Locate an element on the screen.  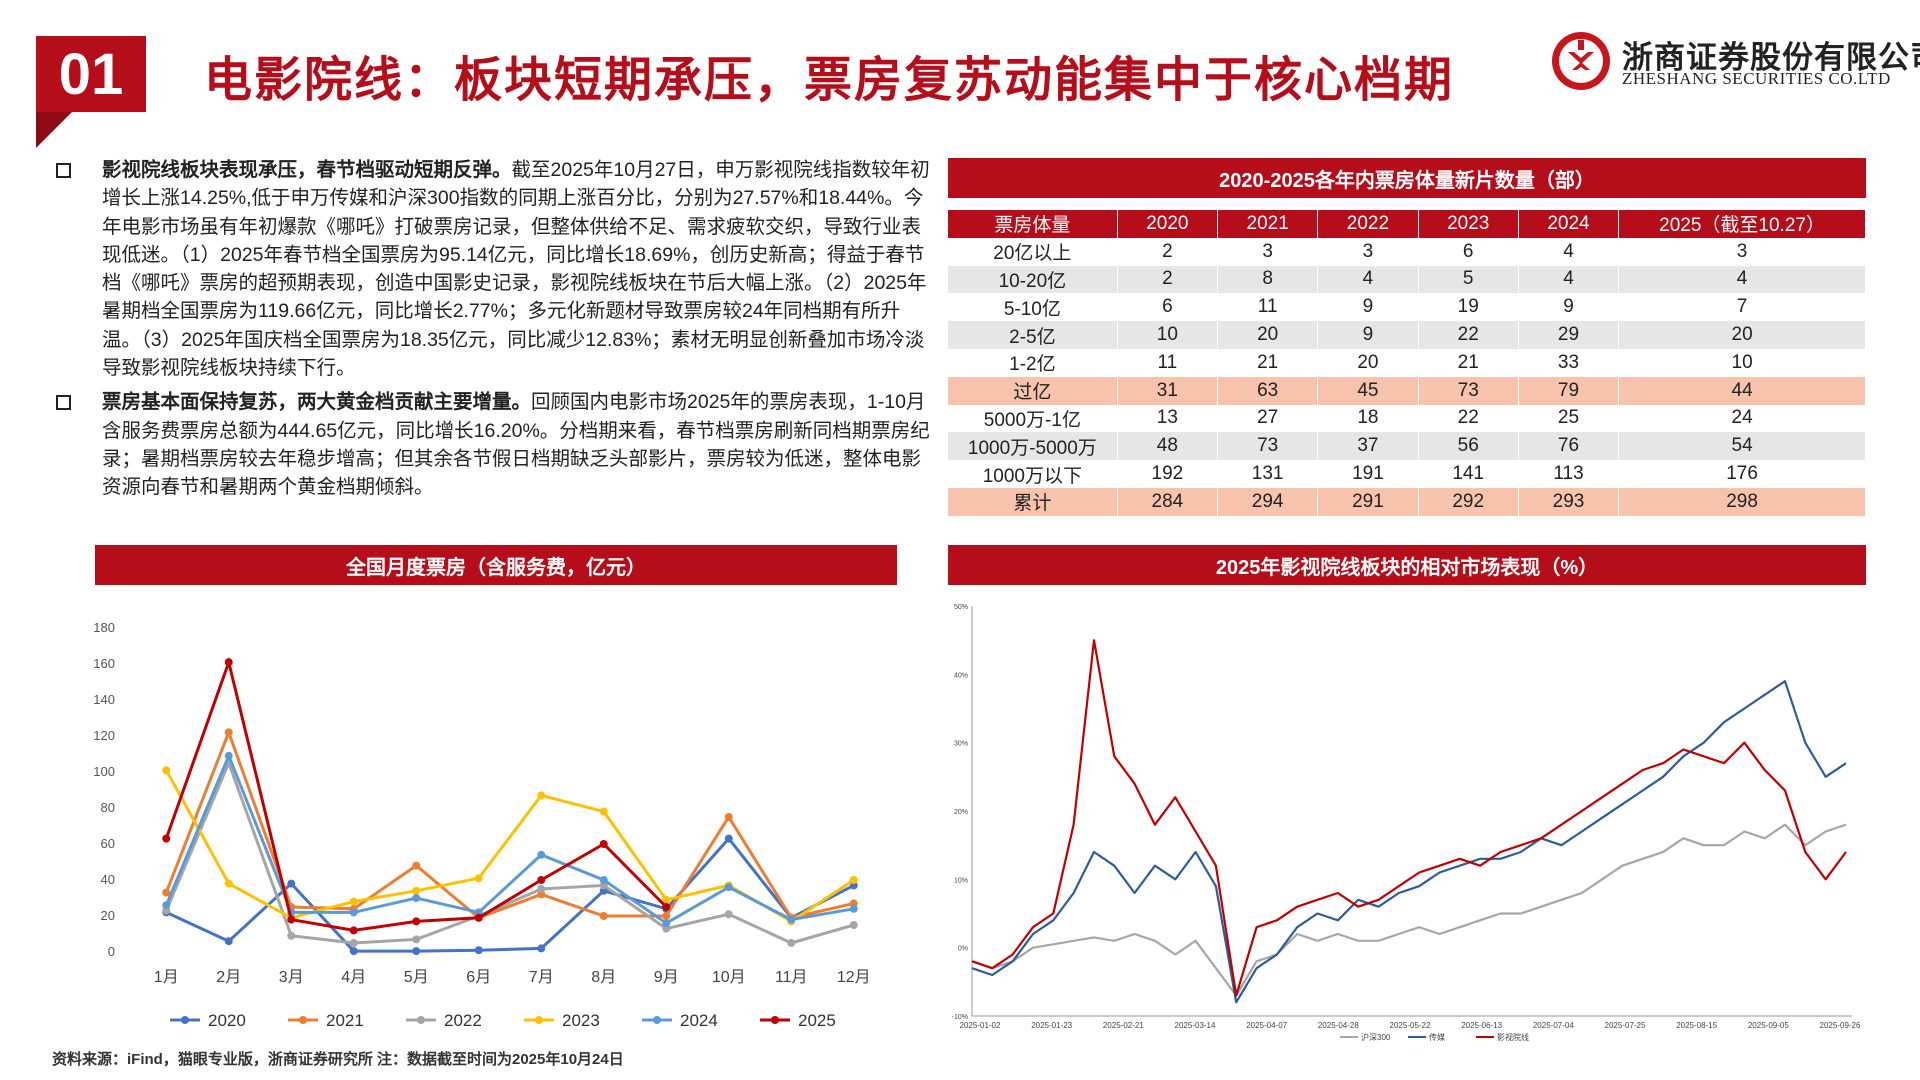
y-tick-label: 80 is located at coordinates (108, 807).